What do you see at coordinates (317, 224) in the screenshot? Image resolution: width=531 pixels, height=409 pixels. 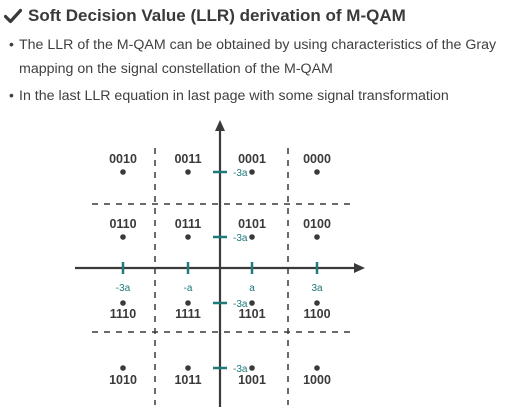 I see `symbol-bit-label: 0100` at bounding box center [317, 224].